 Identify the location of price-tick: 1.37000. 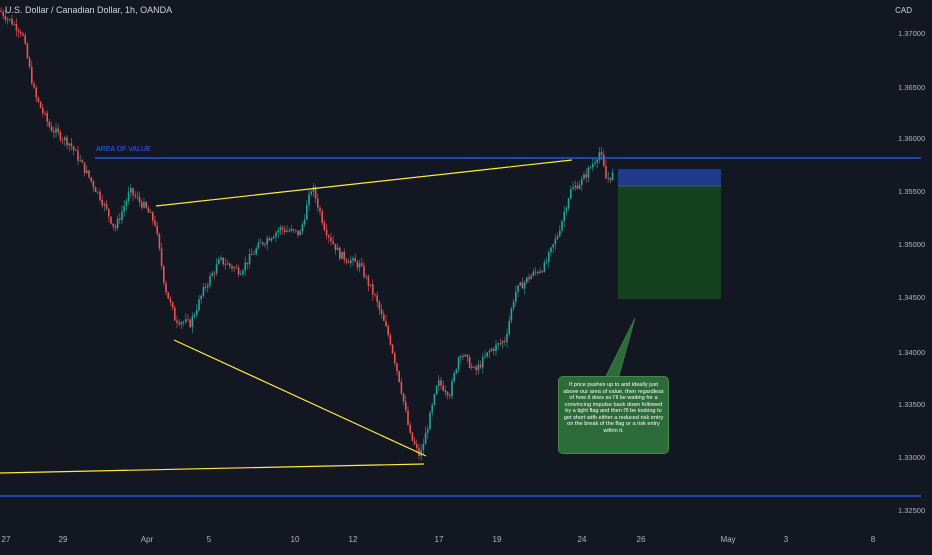
(912, 33).